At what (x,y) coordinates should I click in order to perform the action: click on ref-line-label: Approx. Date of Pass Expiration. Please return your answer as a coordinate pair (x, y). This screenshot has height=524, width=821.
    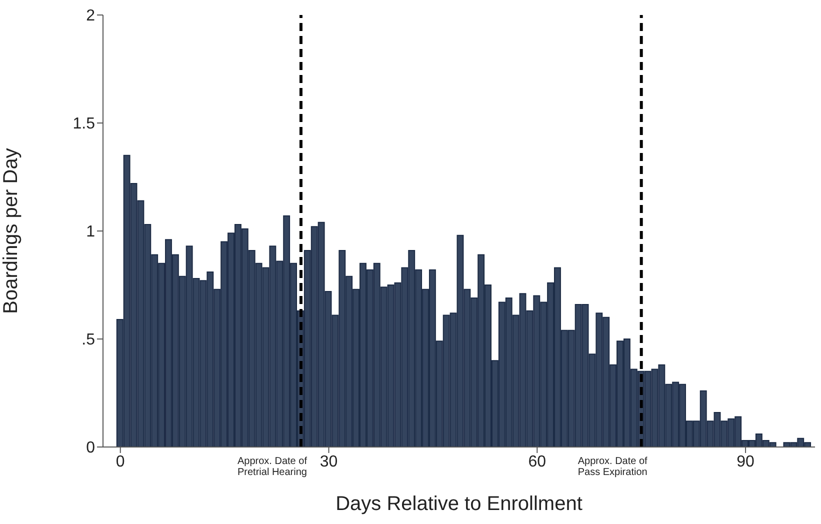
    Looking at the image, I should click on (613, 467).